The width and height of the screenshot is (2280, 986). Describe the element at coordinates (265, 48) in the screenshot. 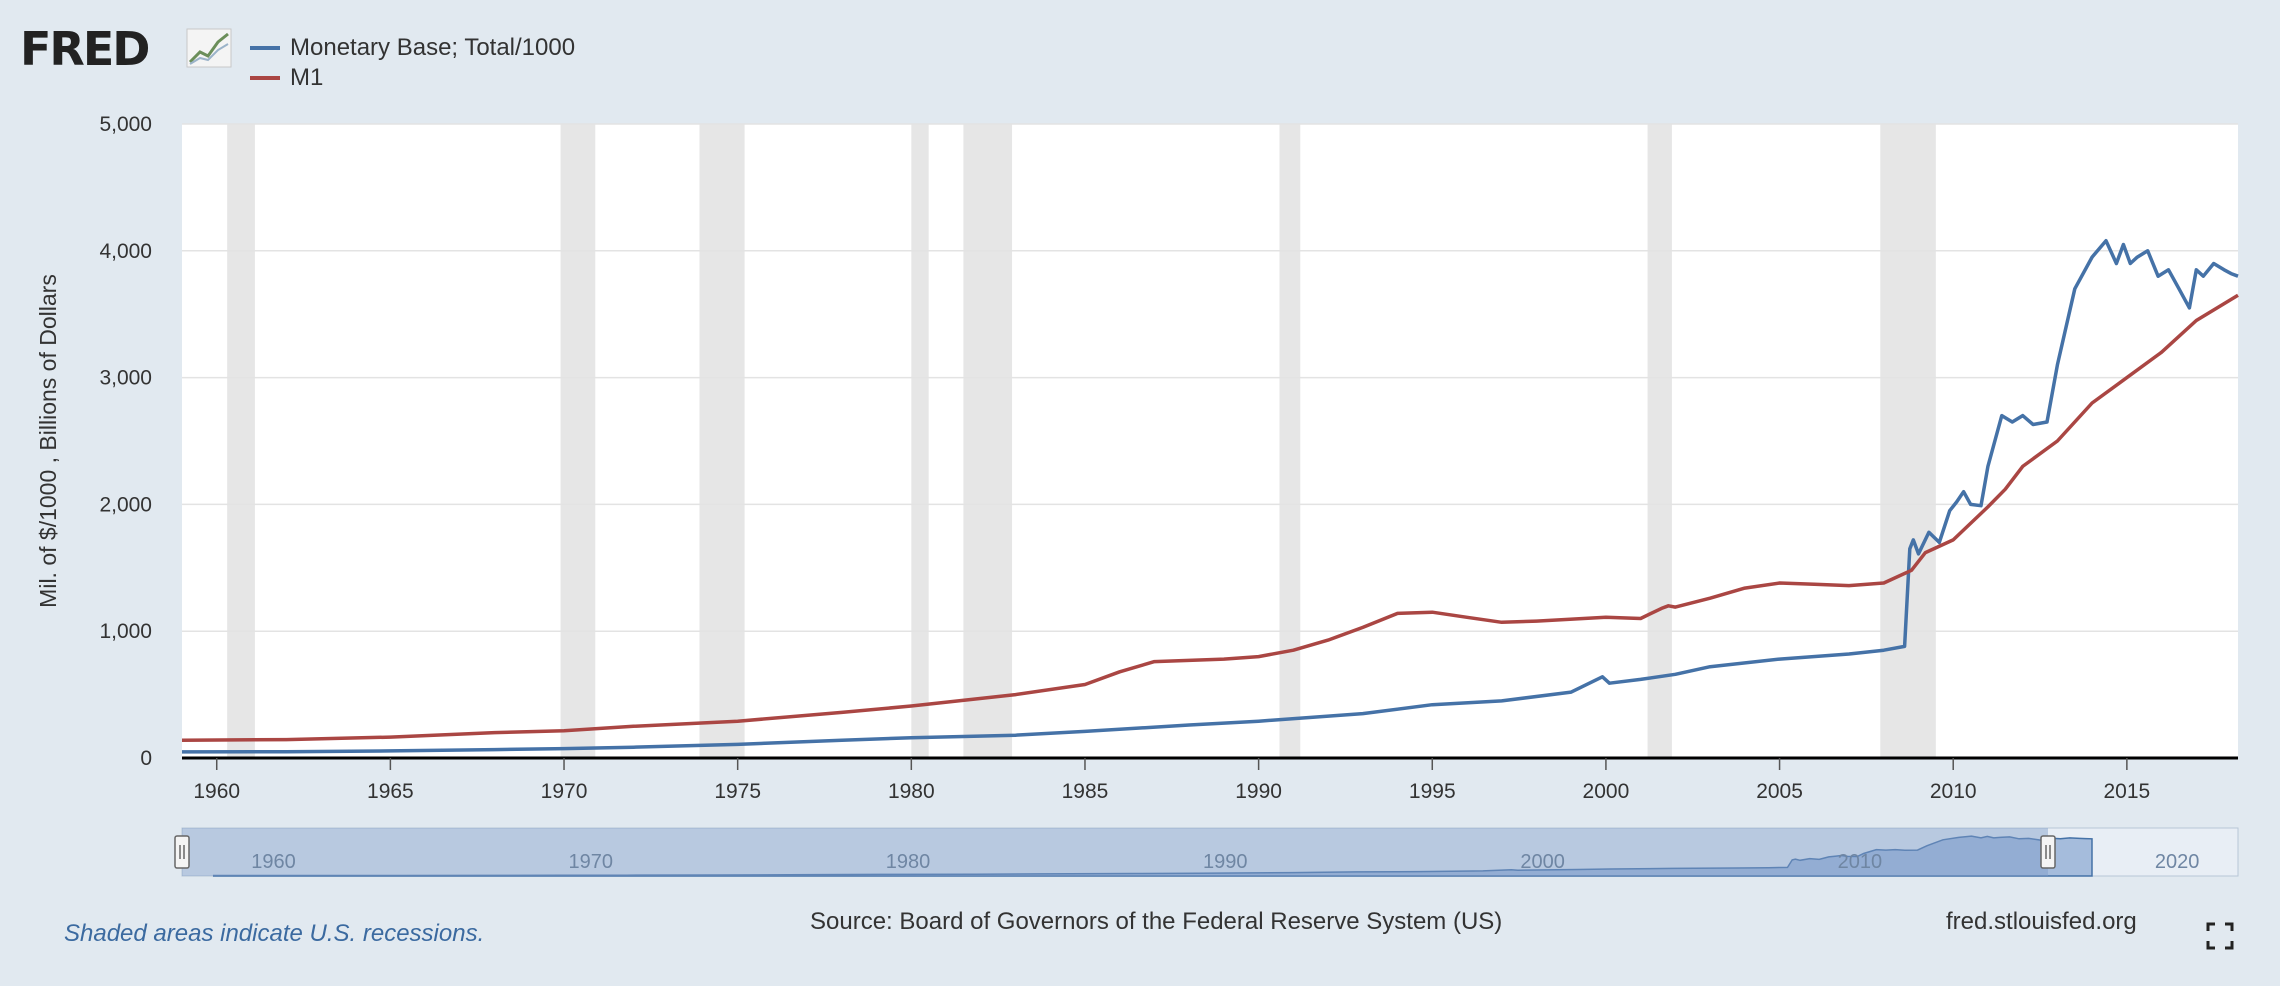

I see `legend-swatch-monetary-base` at that location.